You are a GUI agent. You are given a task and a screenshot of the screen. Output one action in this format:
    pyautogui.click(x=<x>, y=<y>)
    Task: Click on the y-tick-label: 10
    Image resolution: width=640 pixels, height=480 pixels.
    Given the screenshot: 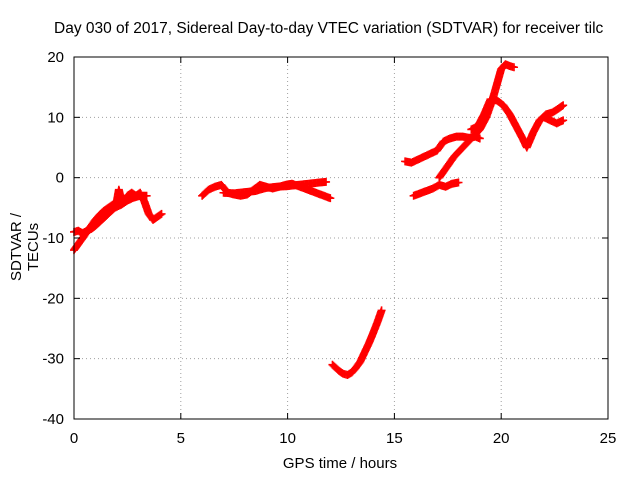 What is the action you would take?
    pyautogui.click(x=55, y=117)
    